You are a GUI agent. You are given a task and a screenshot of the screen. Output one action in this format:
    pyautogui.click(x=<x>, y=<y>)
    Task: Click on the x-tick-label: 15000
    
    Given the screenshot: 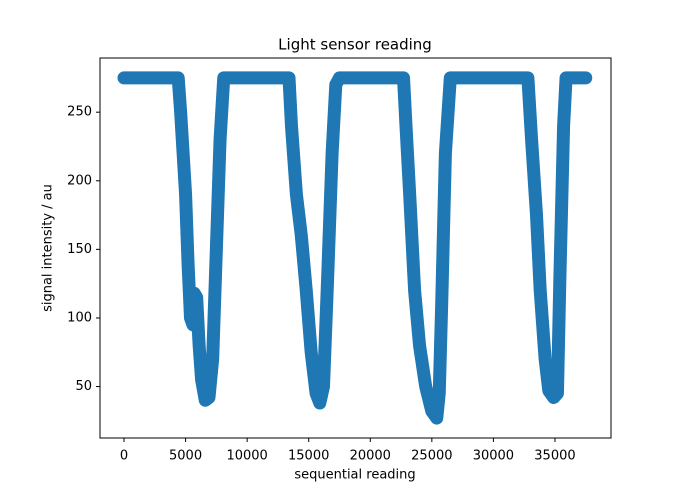 What is the action you would take?
    pyautogui.click(x=308, y=456)
    